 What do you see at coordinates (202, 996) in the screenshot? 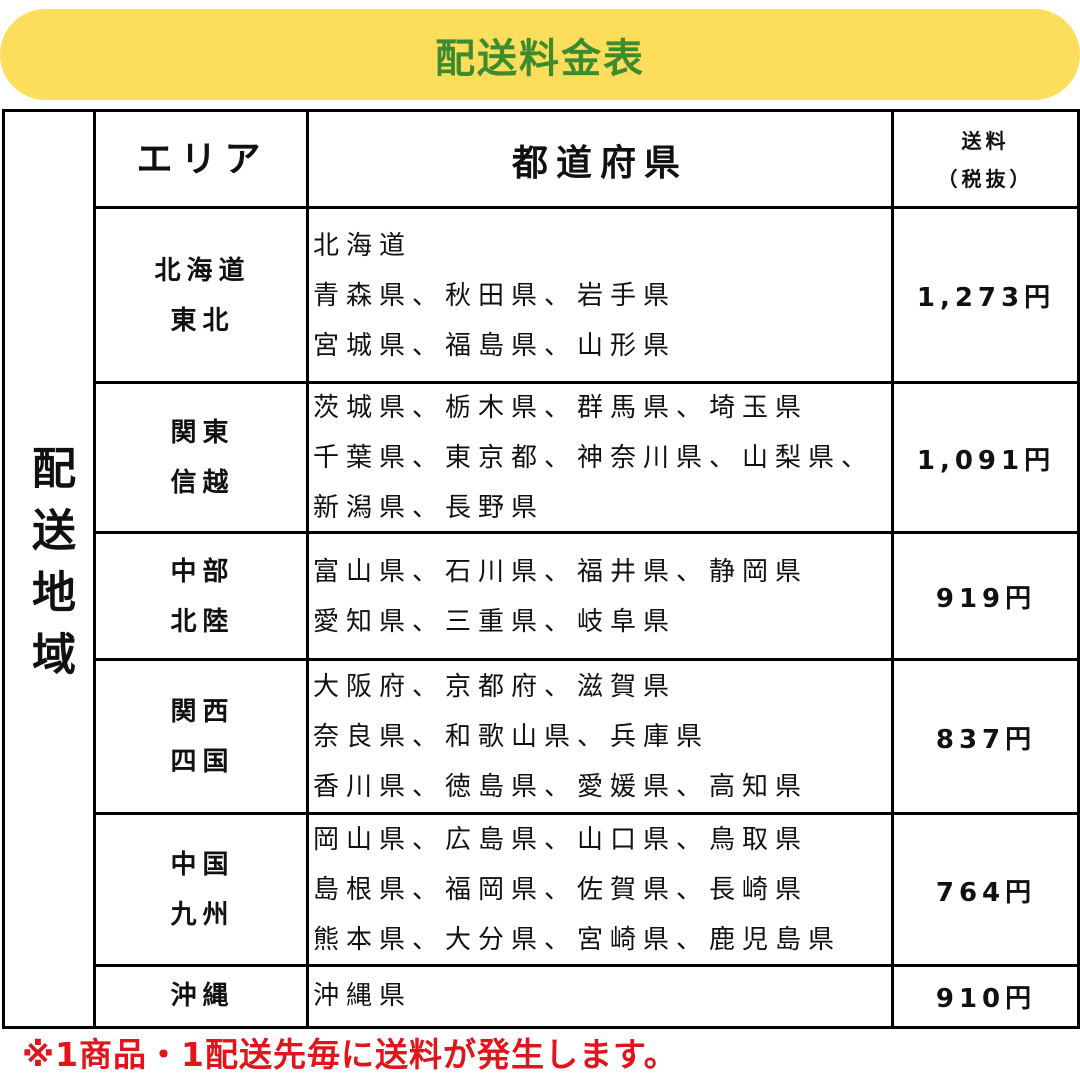
I see `area-cell: 沖縄` at bounding box center [202, 996].